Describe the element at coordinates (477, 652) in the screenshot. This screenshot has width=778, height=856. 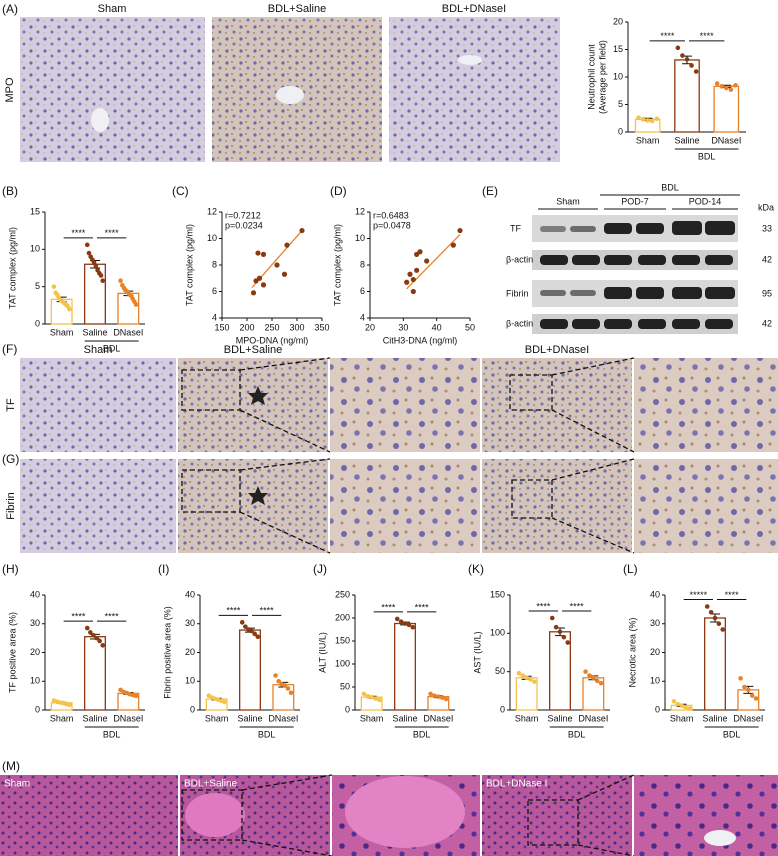
I see `y-axis-label: AST (IU/L)` at that location.